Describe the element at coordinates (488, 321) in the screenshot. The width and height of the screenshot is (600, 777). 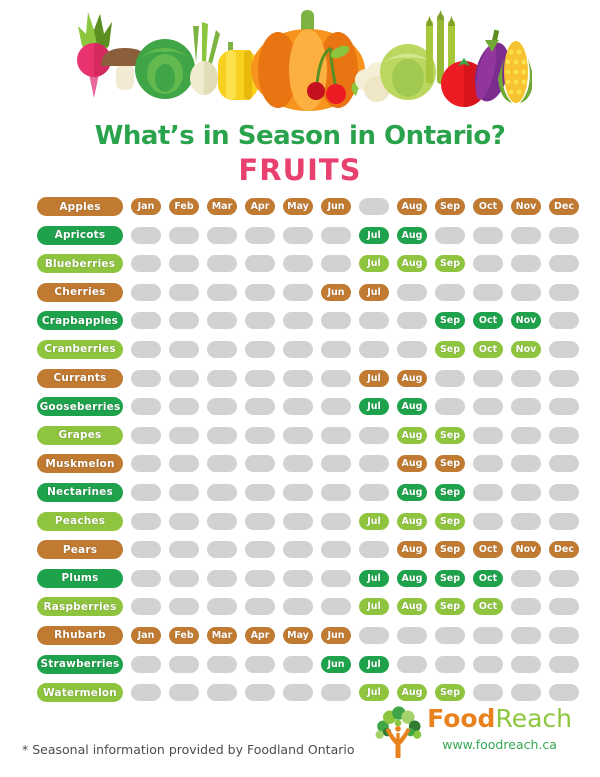
I see `month-cell: Oct` at that location.